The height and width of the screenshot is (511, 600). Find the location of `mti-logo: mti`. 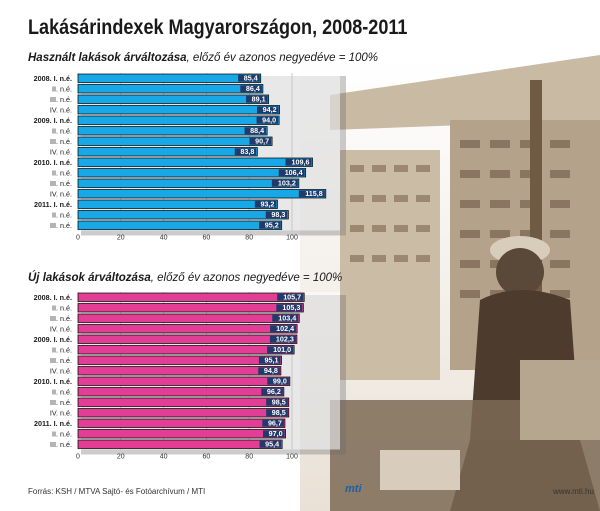

mti-logo: mti is located at coordinates (353, 489).